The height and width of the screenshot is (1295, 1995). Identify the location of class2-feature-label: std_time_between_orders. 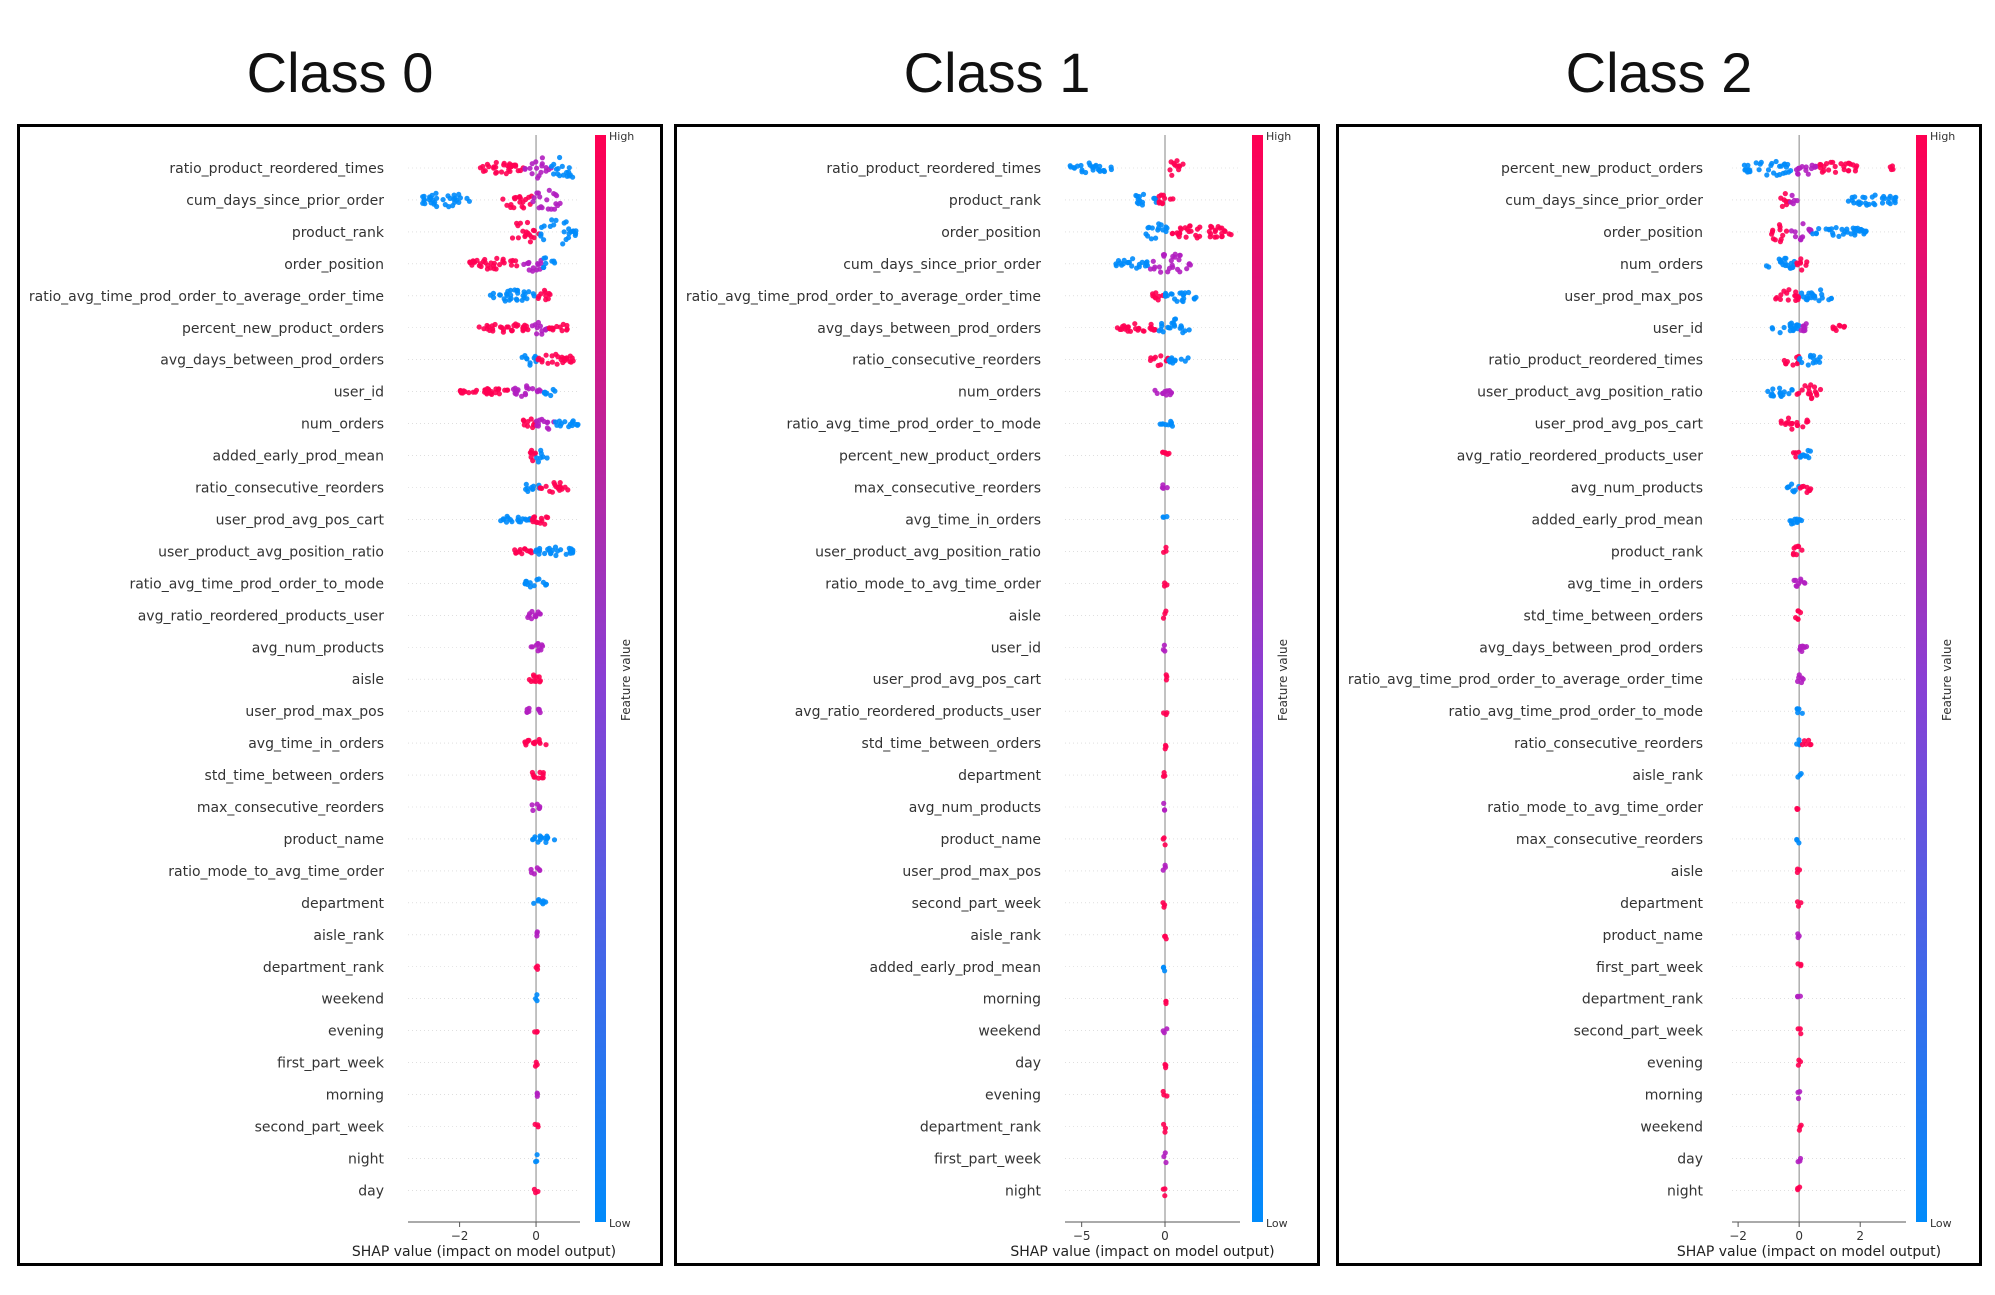
(1613, 616).